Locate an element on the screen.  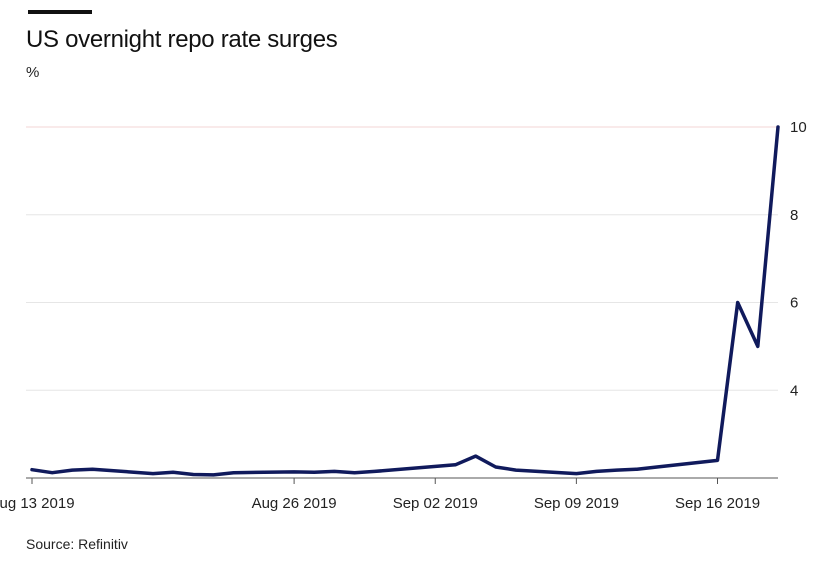
y-tick-label-6: 6 is located at coordinates (794, 303).